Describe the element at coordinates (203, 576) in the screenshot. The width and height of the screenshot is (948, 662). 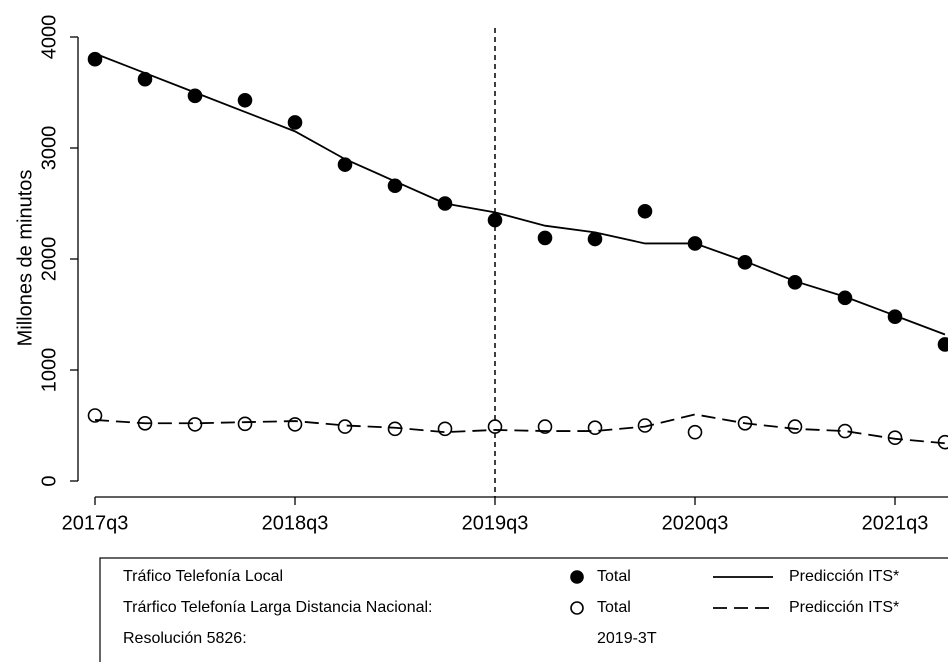
I see `legend-group: Tráfico Telefonía Local` at that location.